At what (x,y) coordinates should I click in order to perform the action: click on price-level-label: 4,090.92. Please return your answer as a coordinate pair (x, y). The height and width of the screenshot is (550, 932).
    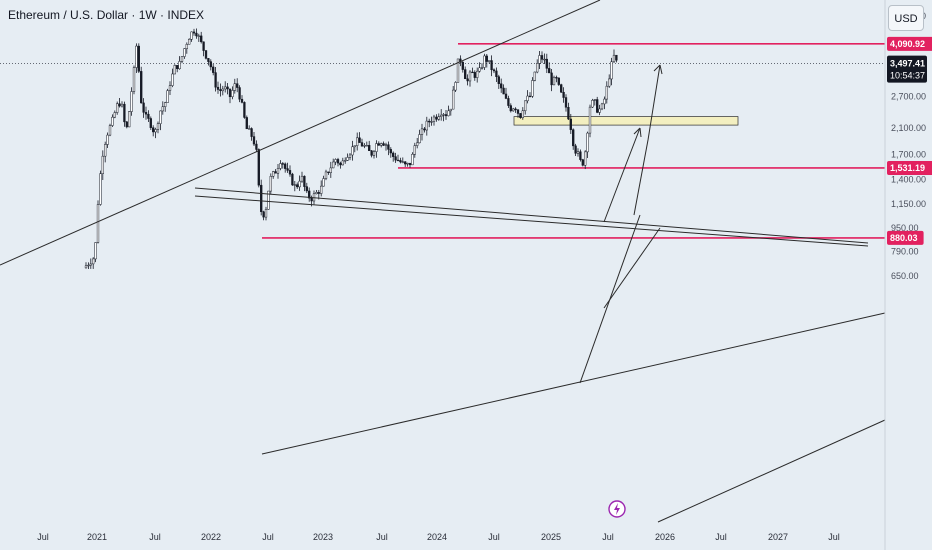
    Looking at the image, I should click on (907, 44).